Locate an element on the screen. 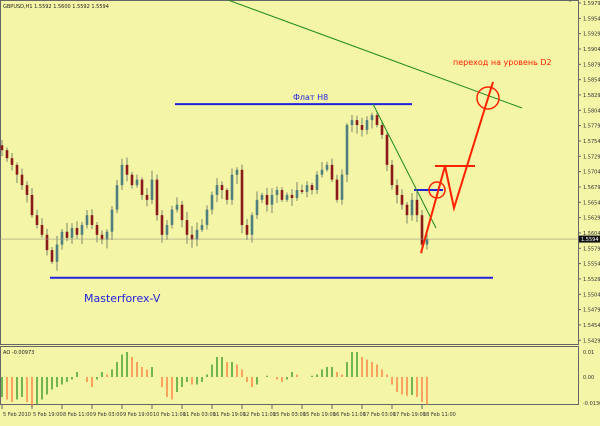 The image size is (600, 426). time-tick-label: 5 Feb 19:00 is located at coordinates (48, 415).